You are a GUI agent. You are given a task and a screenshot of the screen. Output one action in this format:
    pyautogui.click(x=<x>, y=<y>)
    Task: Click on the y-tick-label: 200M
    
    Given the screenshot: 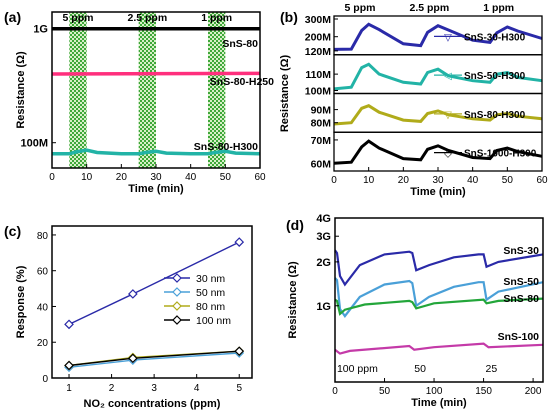 What is the action you would take?
    pyautogui.click(x=318, y=38)
    